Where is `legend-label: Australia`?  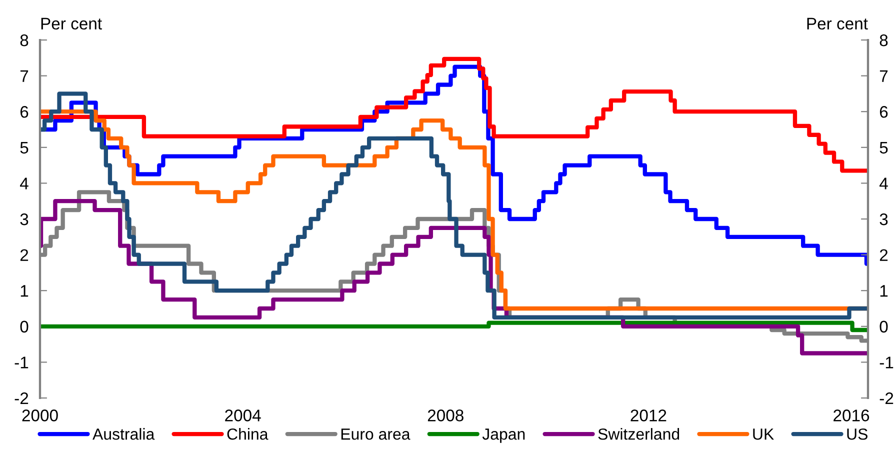
legend-label: Australia is located at coordinates (123, 434).